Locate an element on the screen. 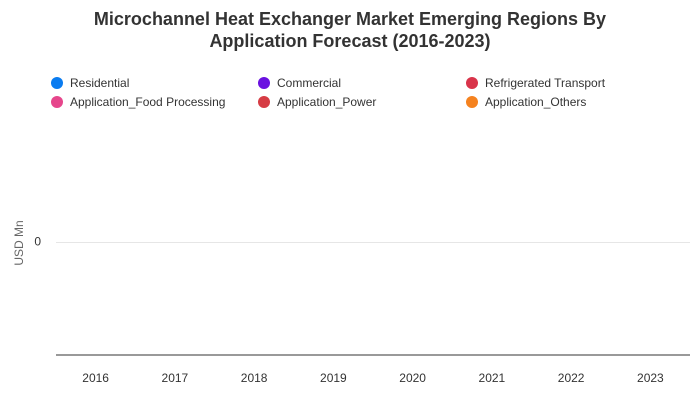 This screenshot has width=700, height=400. y-tick-label: 0 is located at coordinates (37, 242).